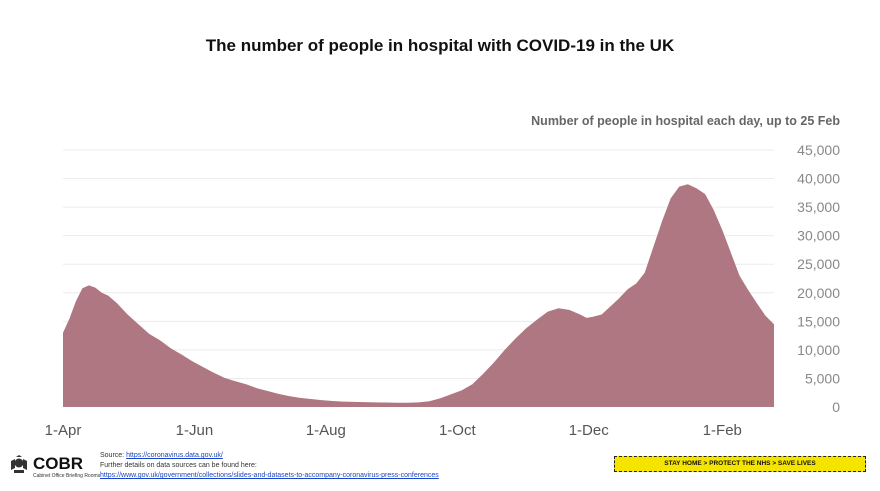 This screenshot has width=880, height=491. What do you see at coordinates (818, 321) in the screenshot?
I see `y-tick-label: 15,000` at bounding box center [818, 321].